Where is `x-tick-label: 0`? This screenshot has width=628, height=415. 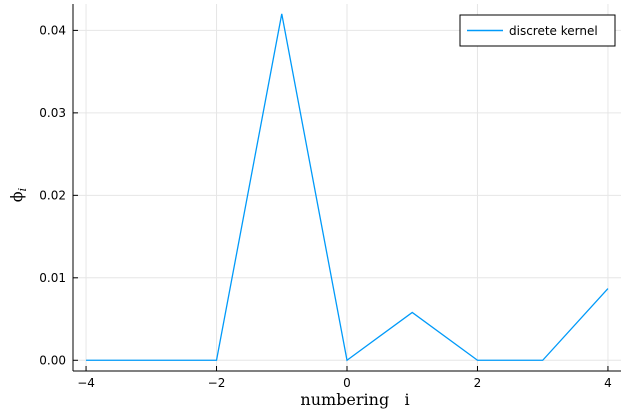 x-tick-label: 0 is located at coordinates (347, 383).